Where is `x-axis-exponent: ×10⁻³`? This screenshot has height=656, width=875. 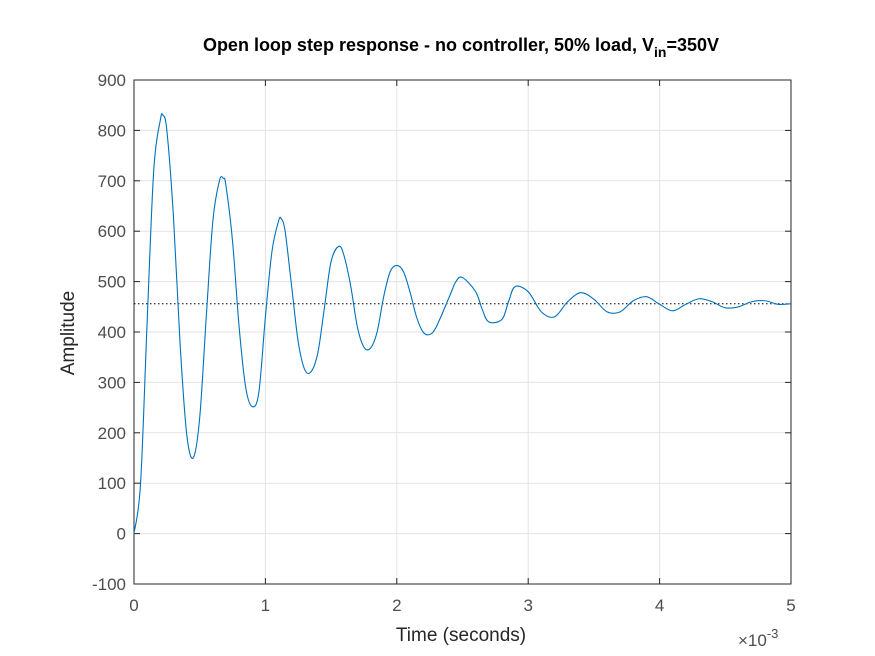
x-axis-exponent: ×10⁻³ is located at coordinates (758, 638).